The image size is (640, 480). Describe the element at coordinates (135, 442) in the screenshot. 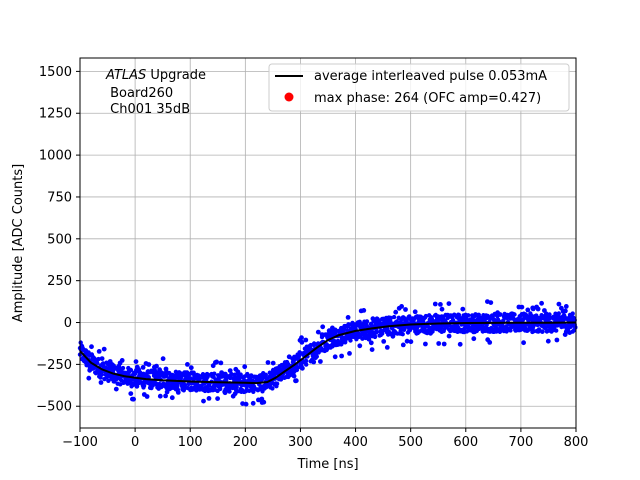

I see `x-tick-label: 0` at that location.